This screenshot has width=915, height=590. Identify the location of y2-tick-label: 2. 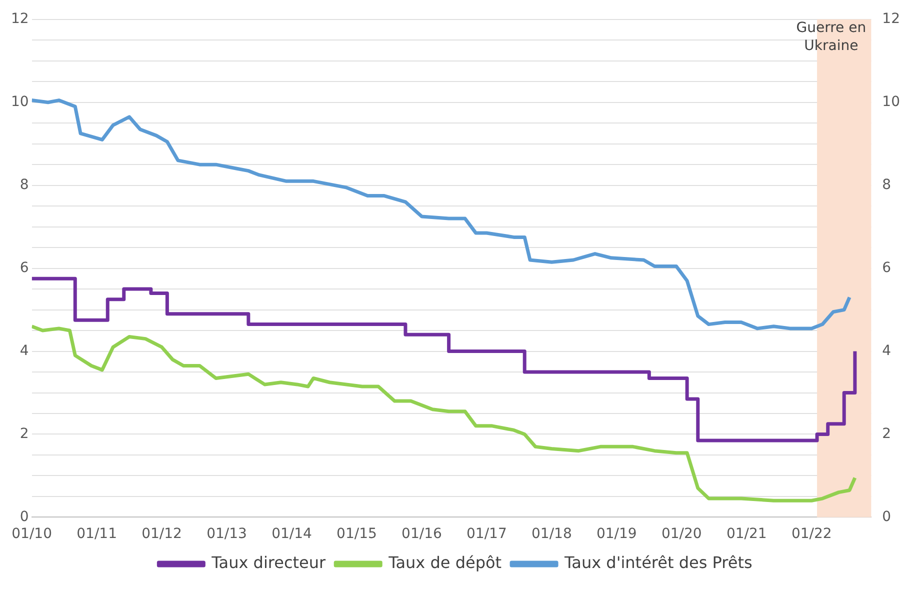
(887, 434).